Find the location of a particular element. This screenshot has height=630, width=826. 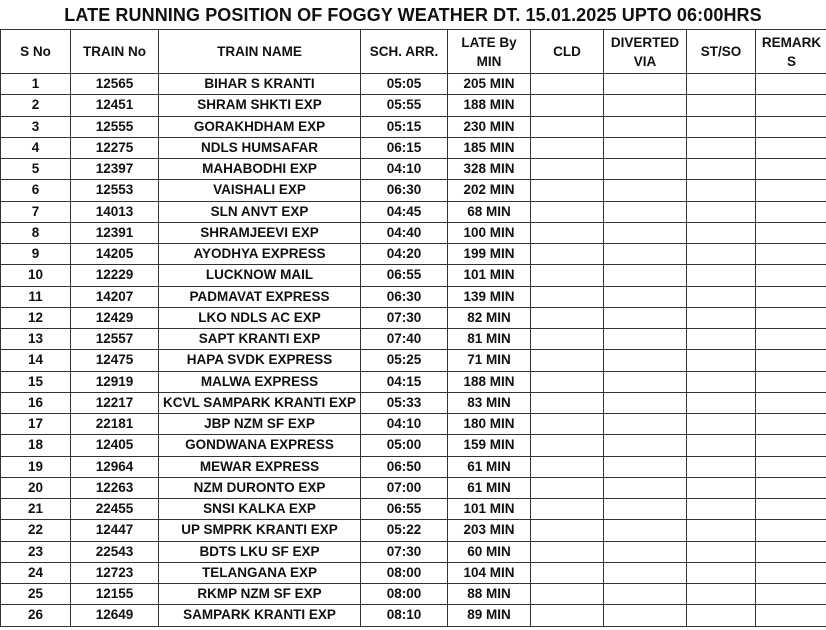

table-row: 18 12405 GONDWANA EXPRESS 05:00 159 MIN is located at coordinates (413, 445).